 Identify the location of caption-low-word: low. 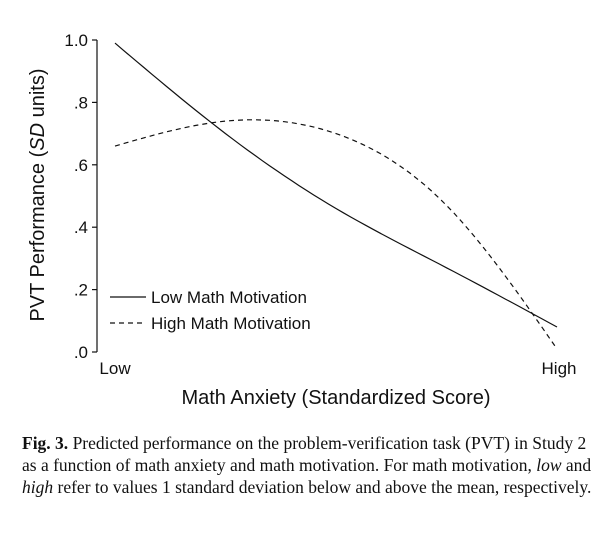
(549, 465).